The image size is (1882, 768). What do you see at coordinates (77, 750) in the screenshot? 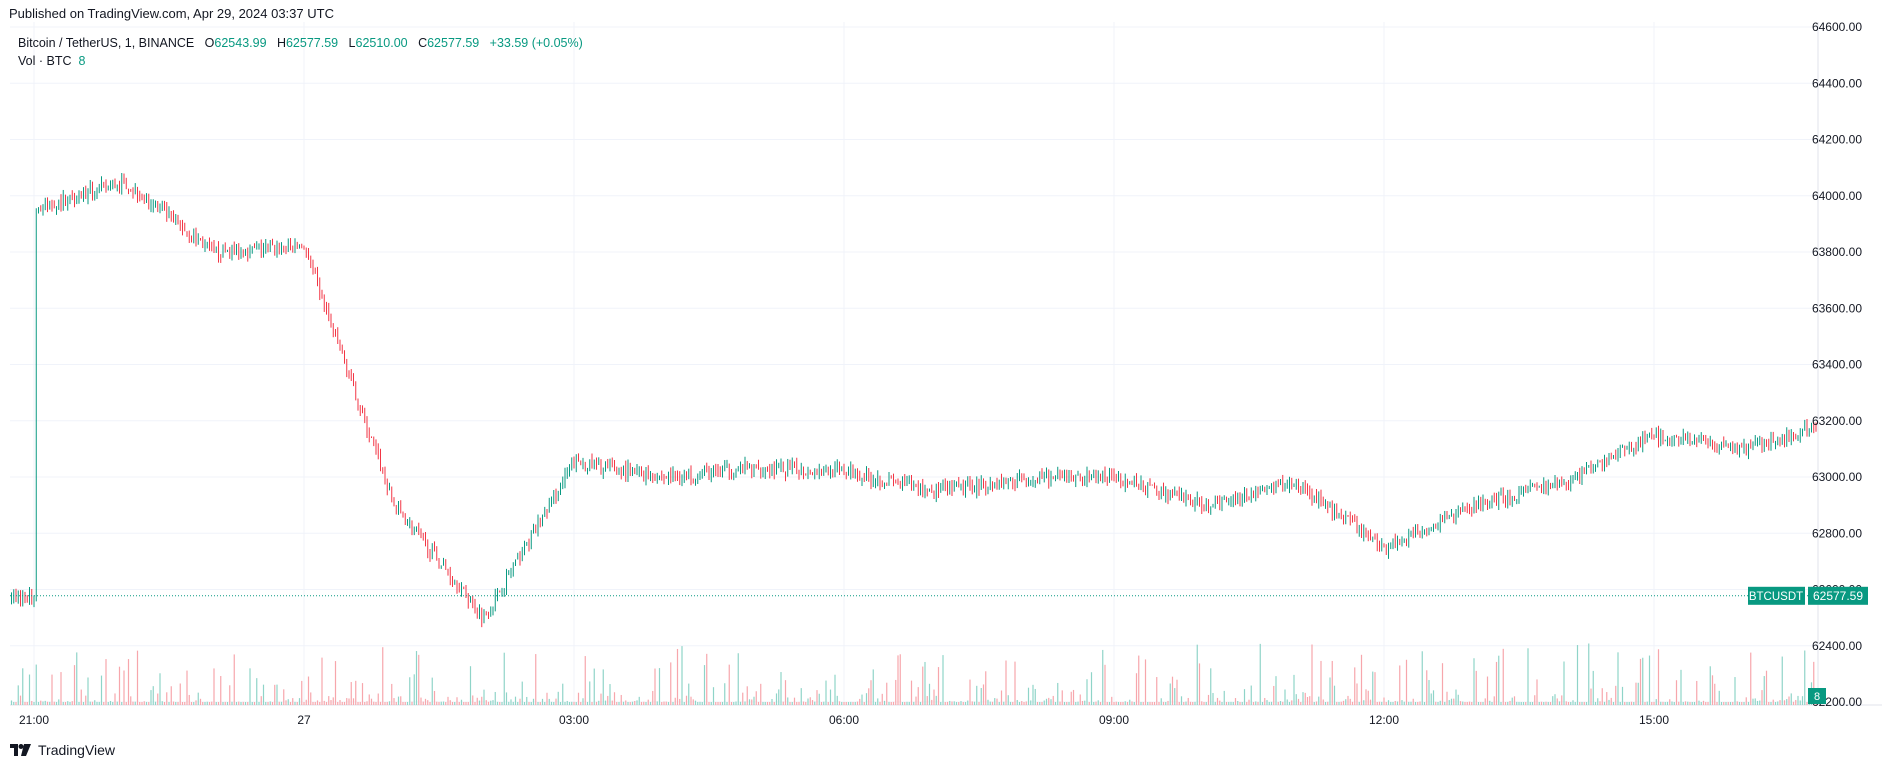
I see `tradingview-brand: TradingView` at bounding box center [77, 750].